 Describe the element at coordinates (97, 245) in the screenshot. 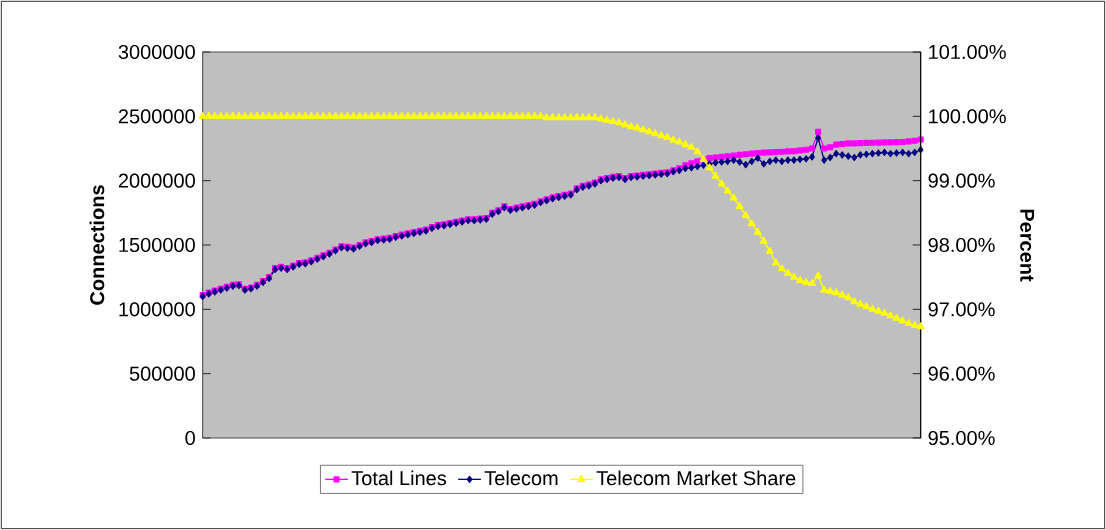

I see `y-axis-title: Connections` at that location.